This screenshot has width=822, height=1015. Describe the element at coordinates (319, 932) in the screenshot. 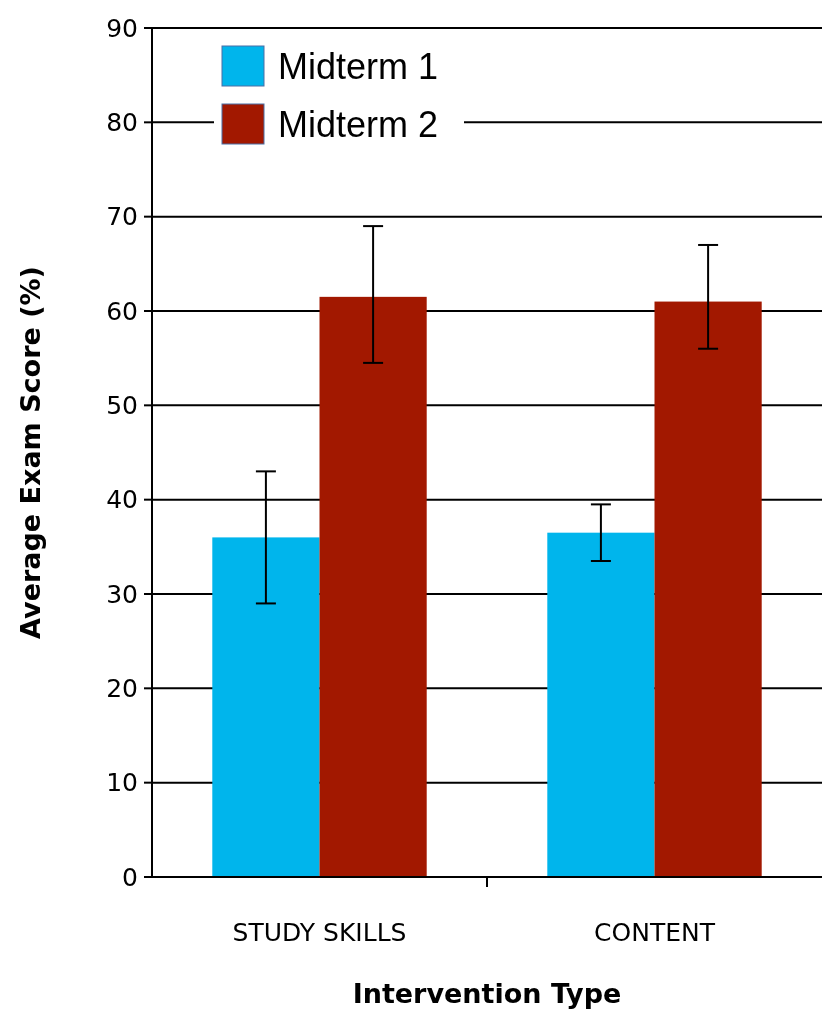

I see `x-tick-label: STUDY SKILLS` at that location.